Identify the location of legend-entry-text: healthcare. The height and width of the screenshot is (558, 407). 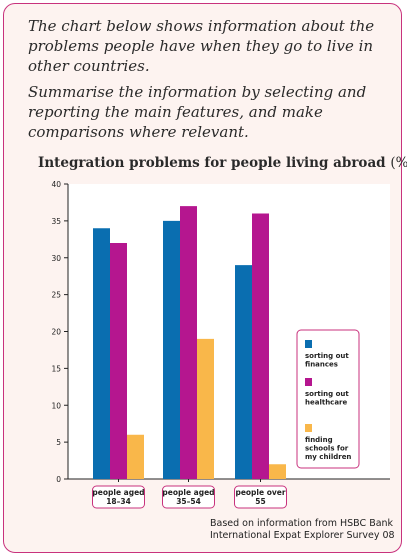
(326, 403).